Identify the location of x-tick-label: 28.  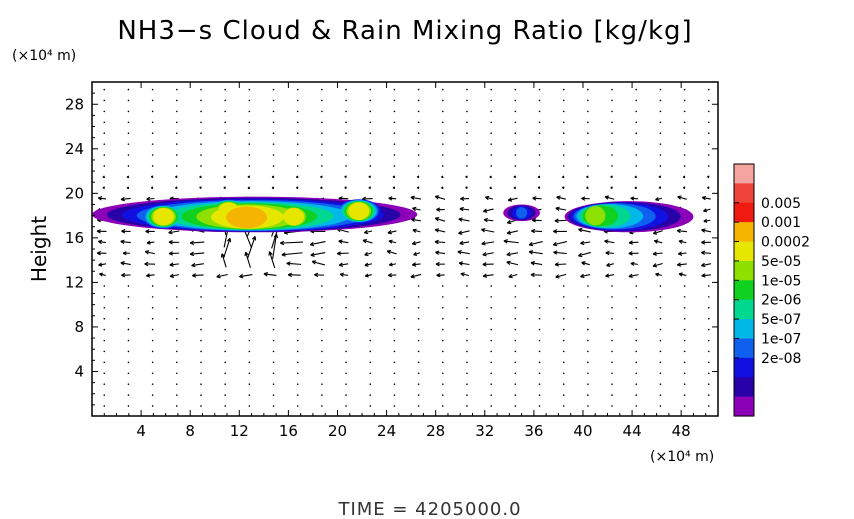
(435, 431).